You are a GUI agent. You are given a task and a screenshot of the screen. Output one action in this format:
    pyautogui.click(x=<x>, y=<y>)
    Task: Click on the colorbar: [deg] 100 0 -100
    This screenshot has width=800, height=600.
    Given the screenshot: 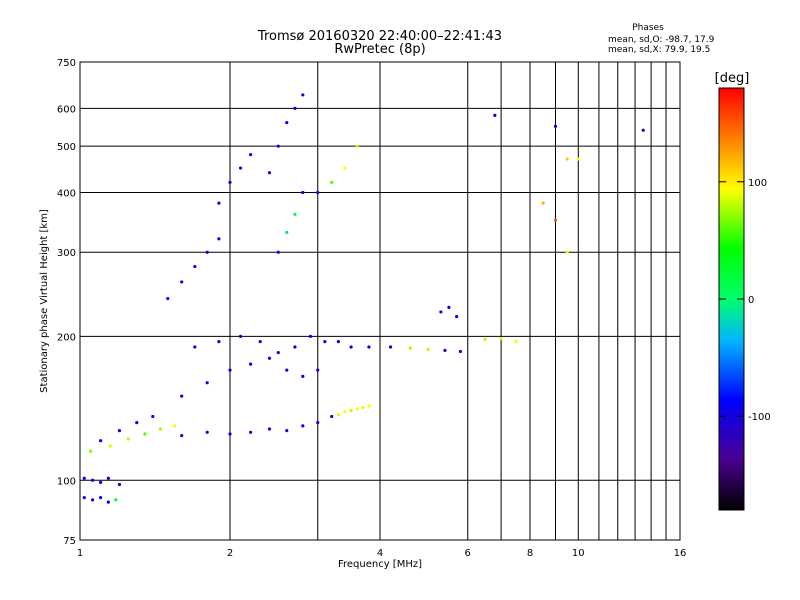 What is the action you would take?
    pyautogui.click(x=743, y=291)
    